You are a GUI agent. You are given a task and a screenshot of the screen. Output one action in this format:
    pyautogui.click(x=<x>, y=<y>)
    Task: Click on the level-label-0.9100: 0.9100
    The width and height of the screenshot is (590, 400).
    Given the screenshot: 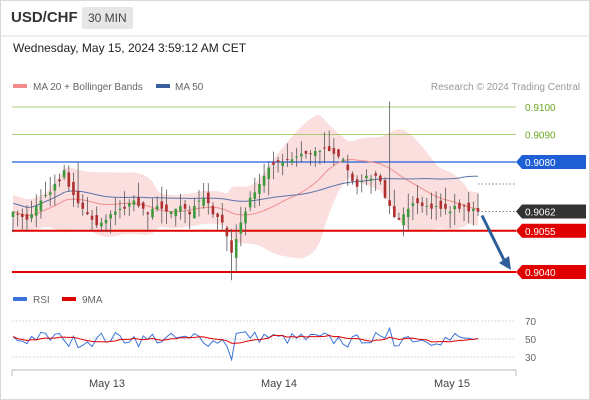 What is the action you would take?
    pyautogui.click(x=540, y=108)
    